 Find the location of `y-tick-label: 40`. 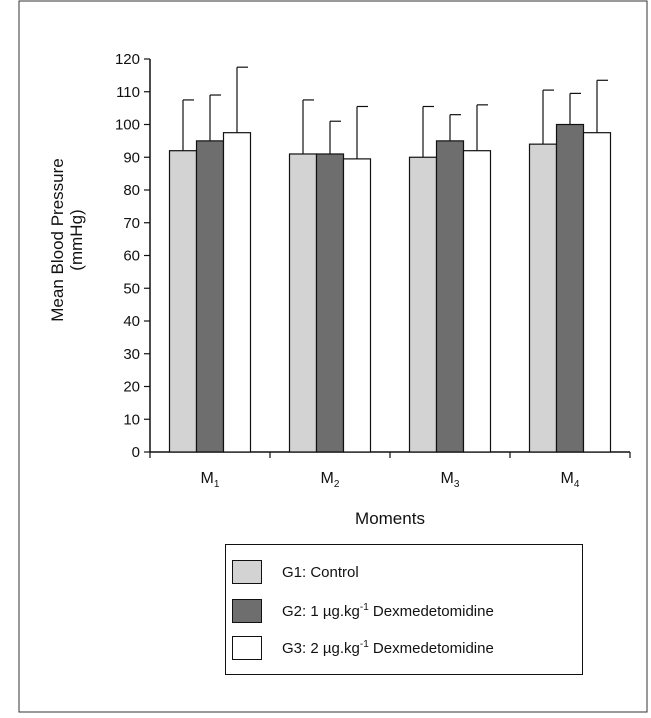

y-tick-label: 40 is located at coordinates (131, 321).